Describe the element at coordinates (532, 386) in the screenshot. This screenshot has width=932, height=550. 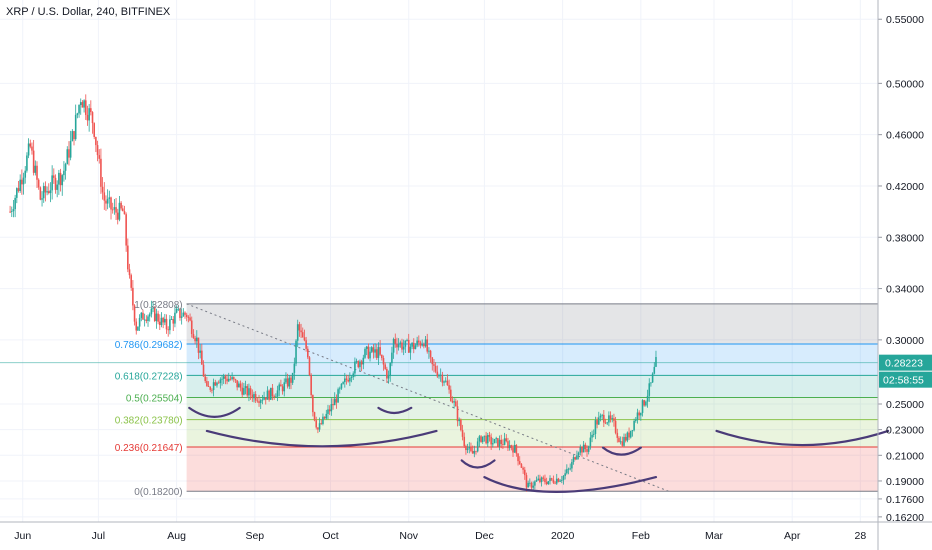
I see `fib-zone` at that location.